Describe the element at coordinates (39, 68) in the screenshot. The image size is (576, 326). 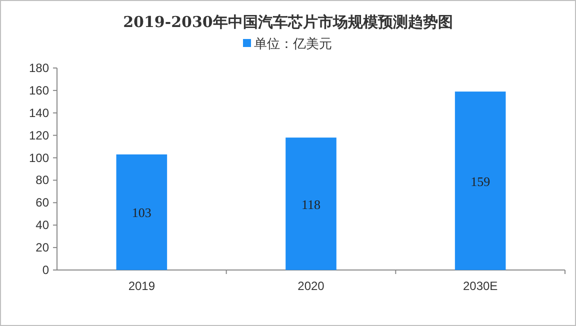
I see `y-tick-label: 180` at that location.